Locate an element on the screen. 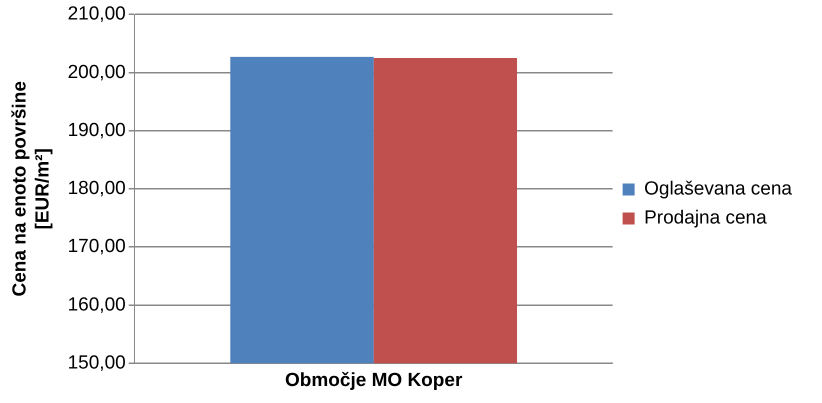  y-tick-label: 200,00 is located at coordinates (97, 72).